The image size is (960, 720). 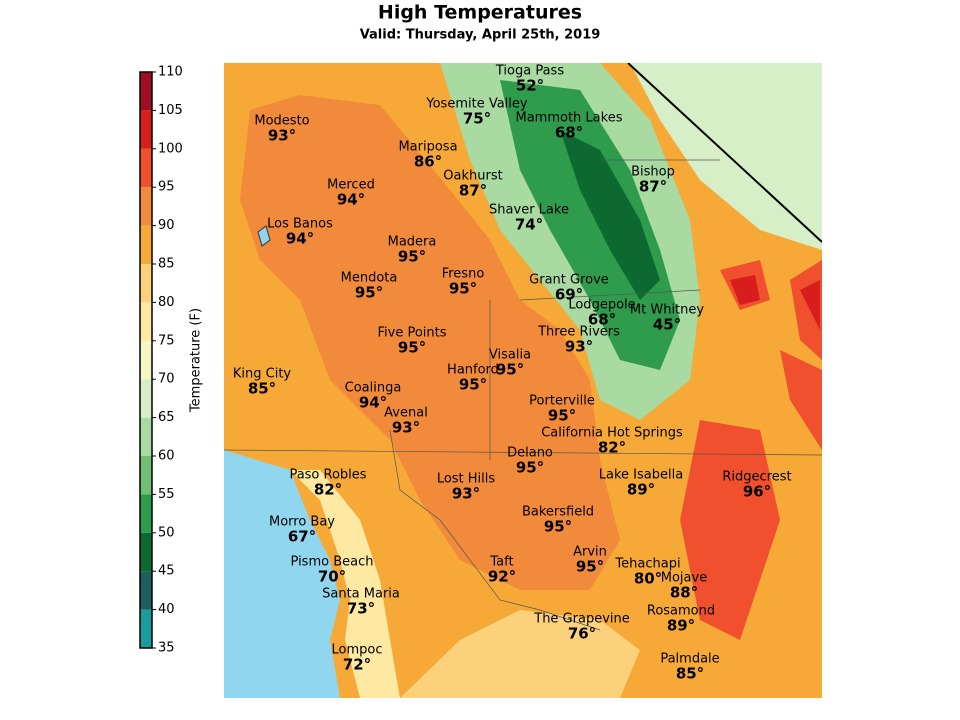 I want to click on city-temp: 72°, so click(x=357, y=665).